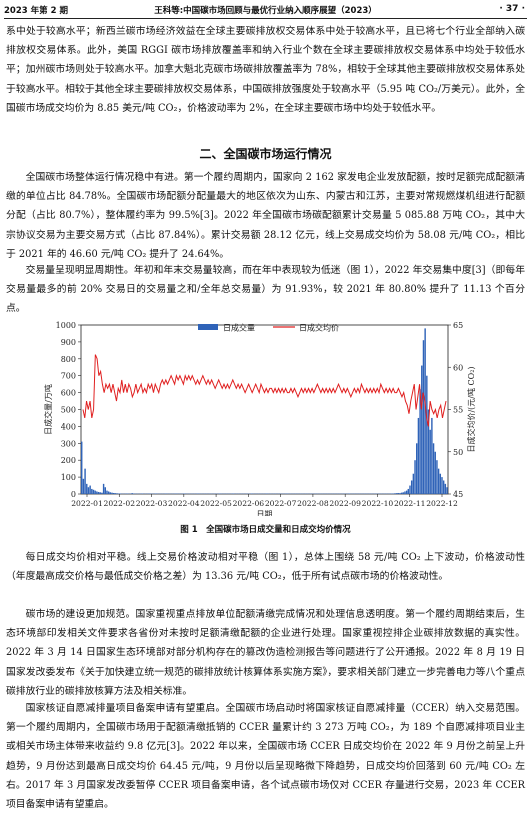 The image size is (531, 814). Describe the element at coordinates (68, 426) in the screenshot. I see `y-left-tick-label: 400` at that location.